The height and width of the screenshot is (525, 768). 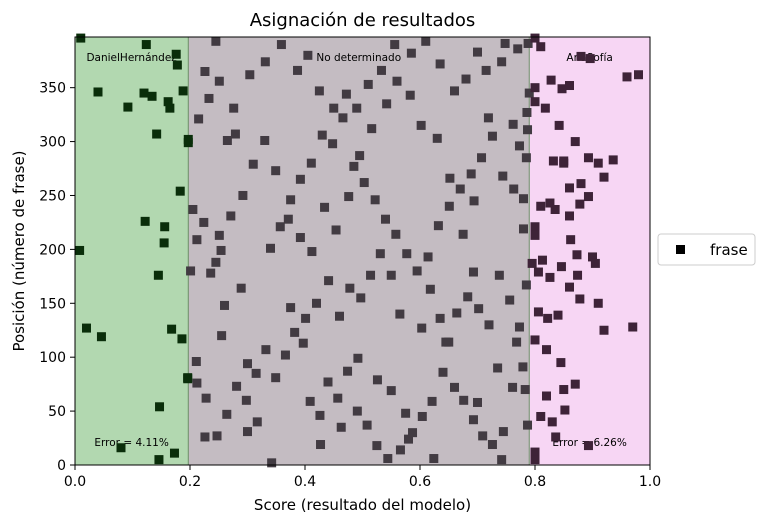 What do you see at coordinates (305, 482) in the screenshot?
I see `x-tick-label-2: 0.4` at bounding box center [305, 482].